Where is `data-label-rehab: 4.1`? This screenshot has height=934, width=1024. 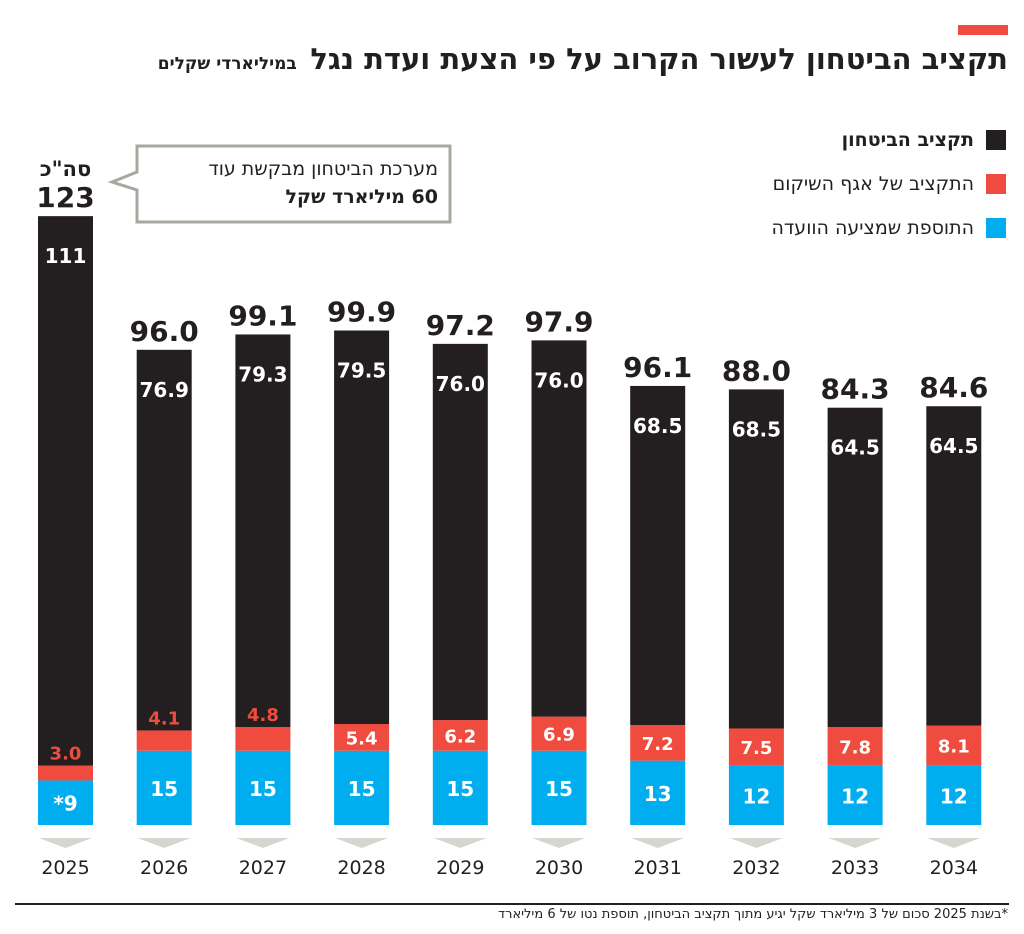
data-label-rehab: 4.1 is located at coordinates (164, 718).